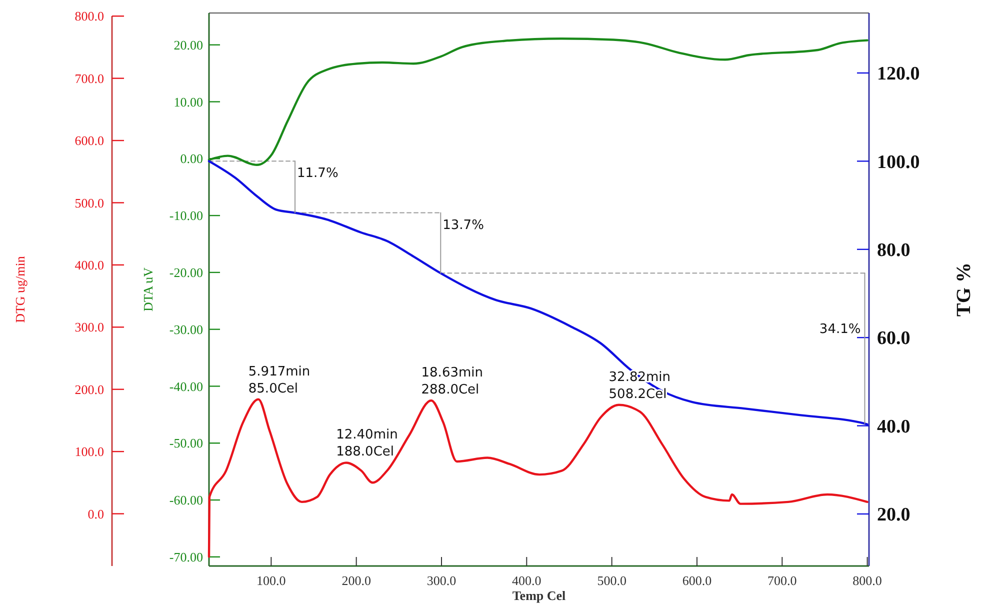  What do you see at coordinates (188, 102) in the screenshot?
I see `y2-tick-label: 10.00` at bounding box center [188, 102].